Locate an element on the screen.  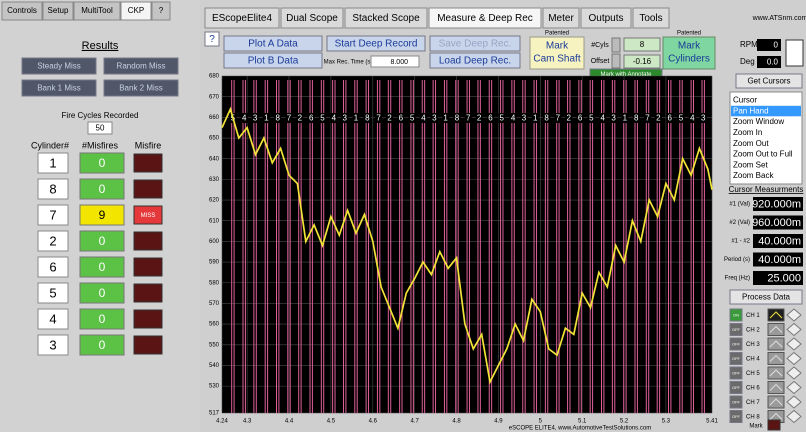
help-button is located at coordinates (212, 39).